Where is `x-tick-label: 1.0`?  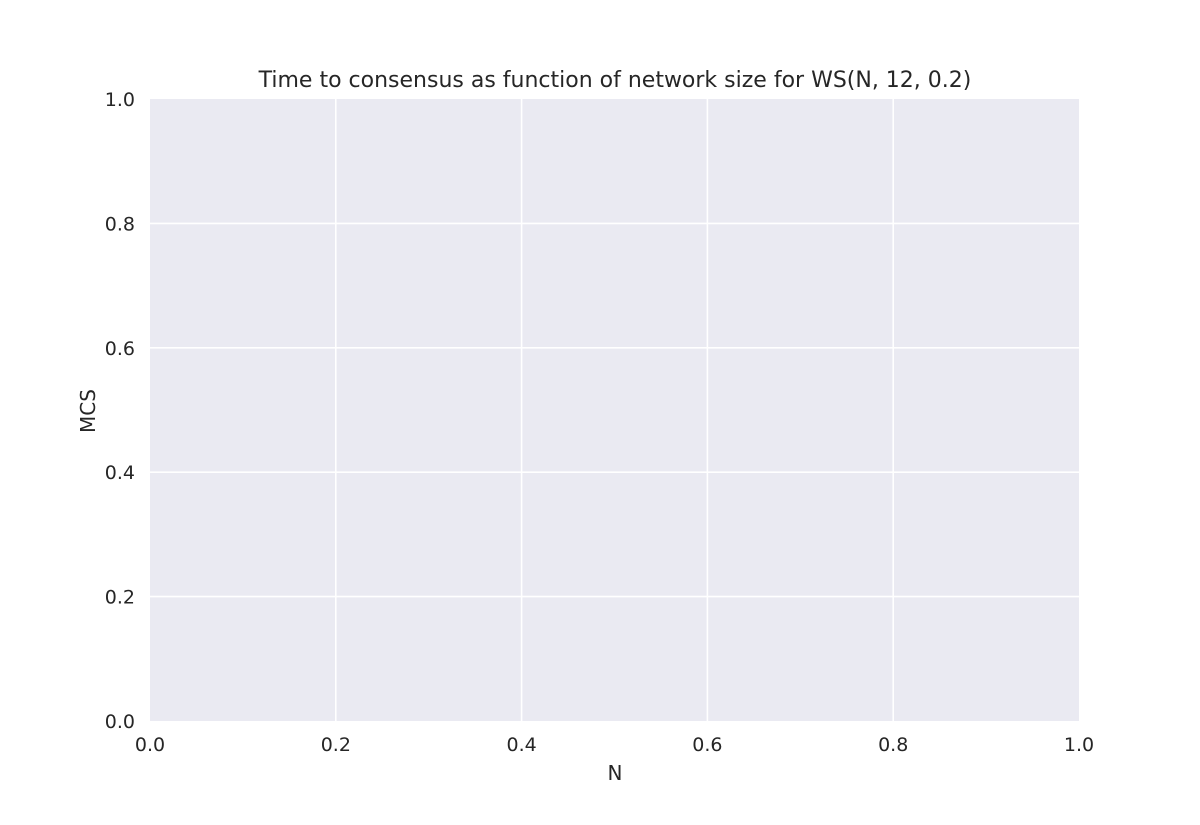
x-tick-label: 1.0 is located at coordinates (1079, 745).